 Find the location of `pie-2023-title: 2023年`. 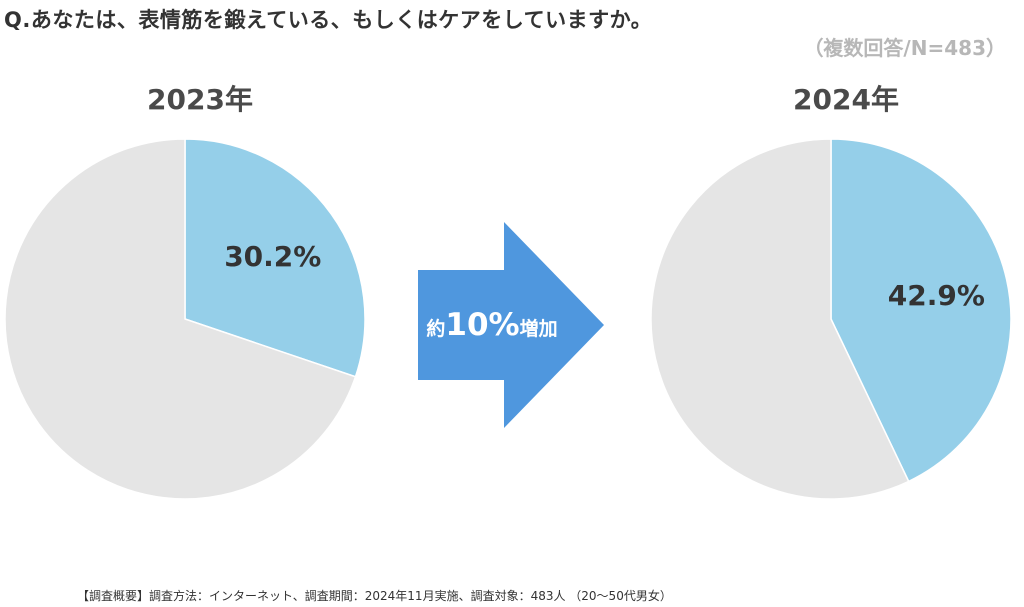

pie-2023-title: 2023年 is located at coordinates (200, 99).